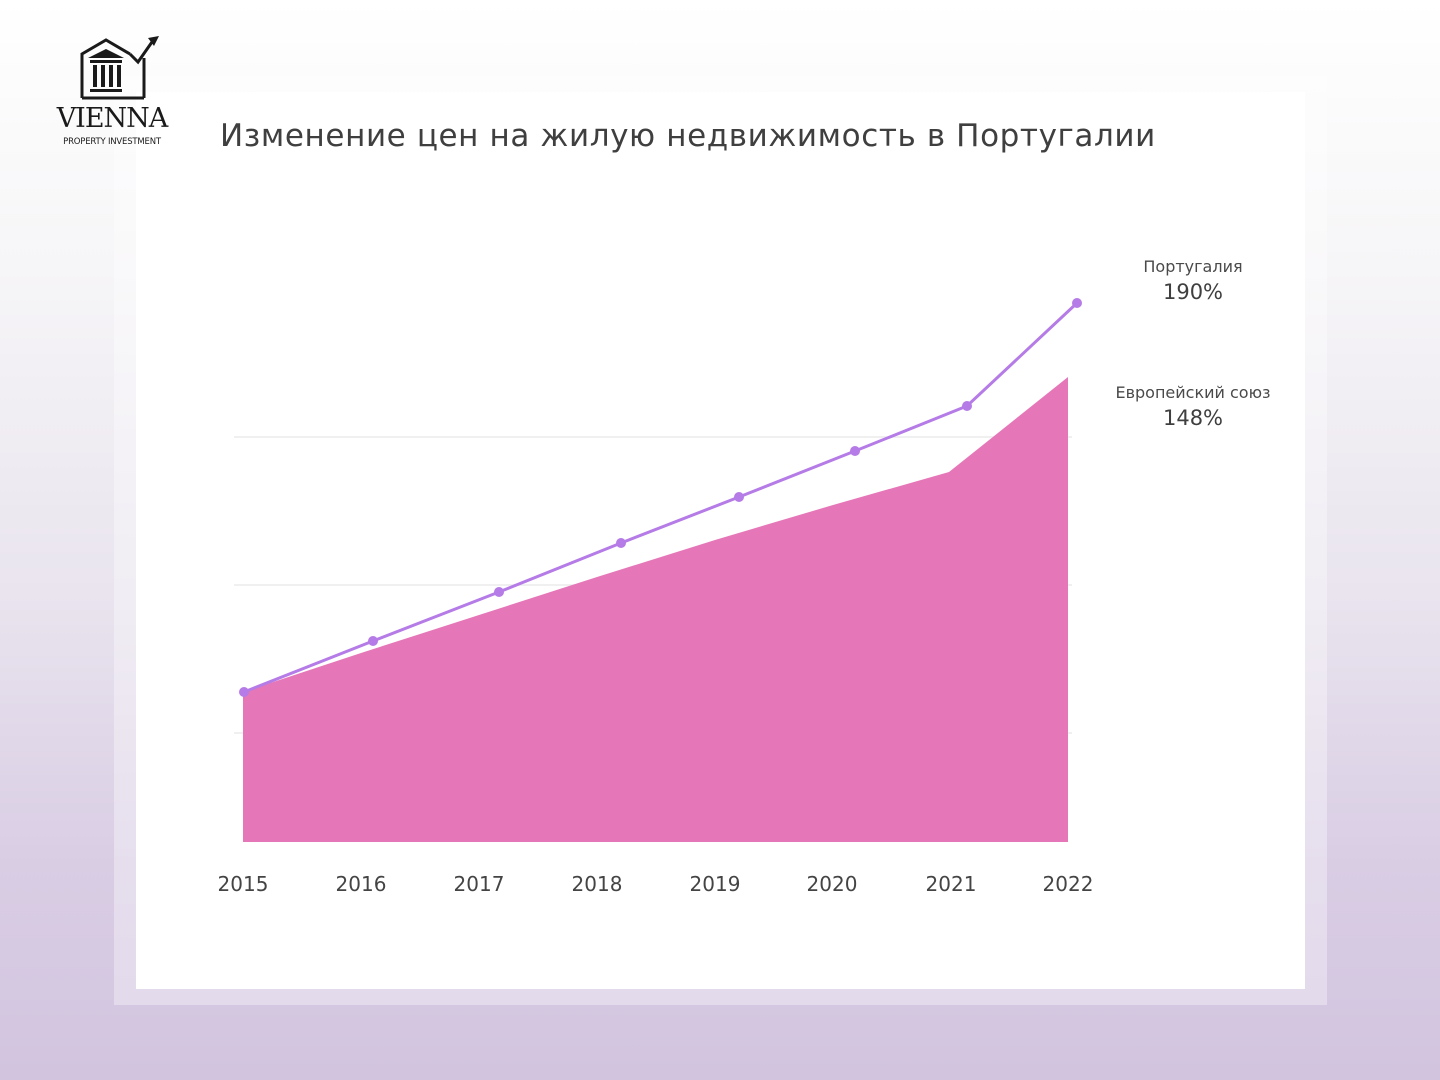 This screenshot has height=1080, width=1440. What do you see at coordinates (479, 884) in the screenshot?
I see `x-tick-label: 2017` at bounding box center [479, 884].